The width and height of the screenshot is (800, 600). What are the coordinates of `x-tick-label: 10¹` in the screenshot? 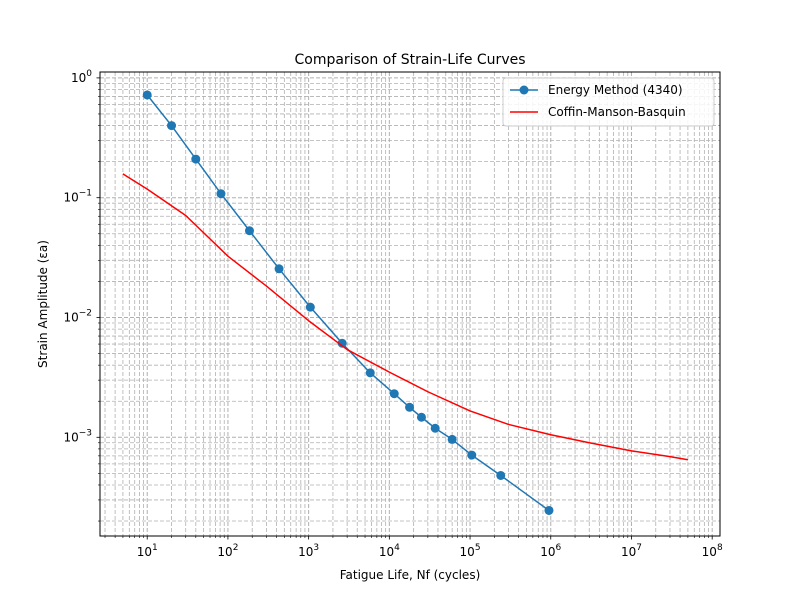 It's located at (147, 551).